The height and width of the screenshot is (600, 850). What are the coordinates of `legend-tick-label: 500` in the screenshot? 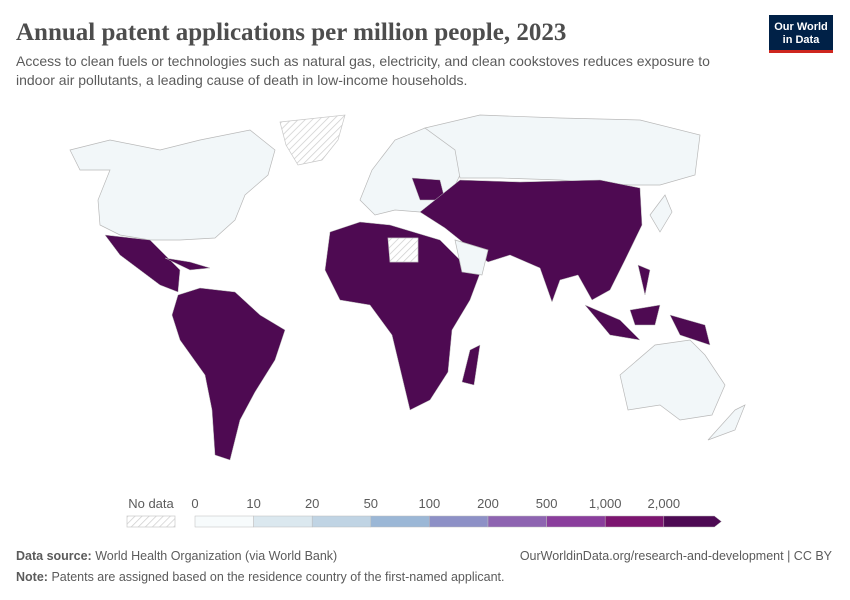 It's located at (547, 503).